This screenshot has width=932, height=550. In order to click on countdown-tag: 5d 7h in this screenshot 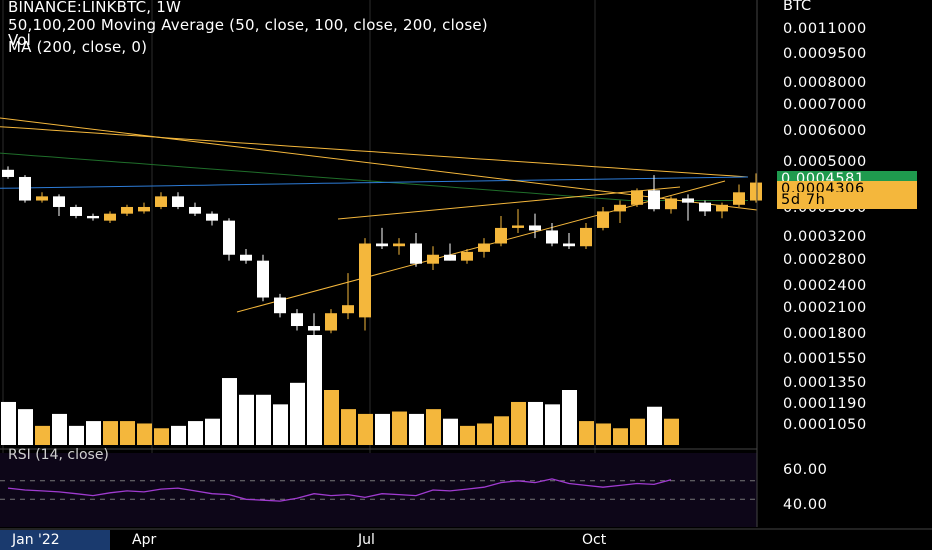, I will do `click(847, 200)`.